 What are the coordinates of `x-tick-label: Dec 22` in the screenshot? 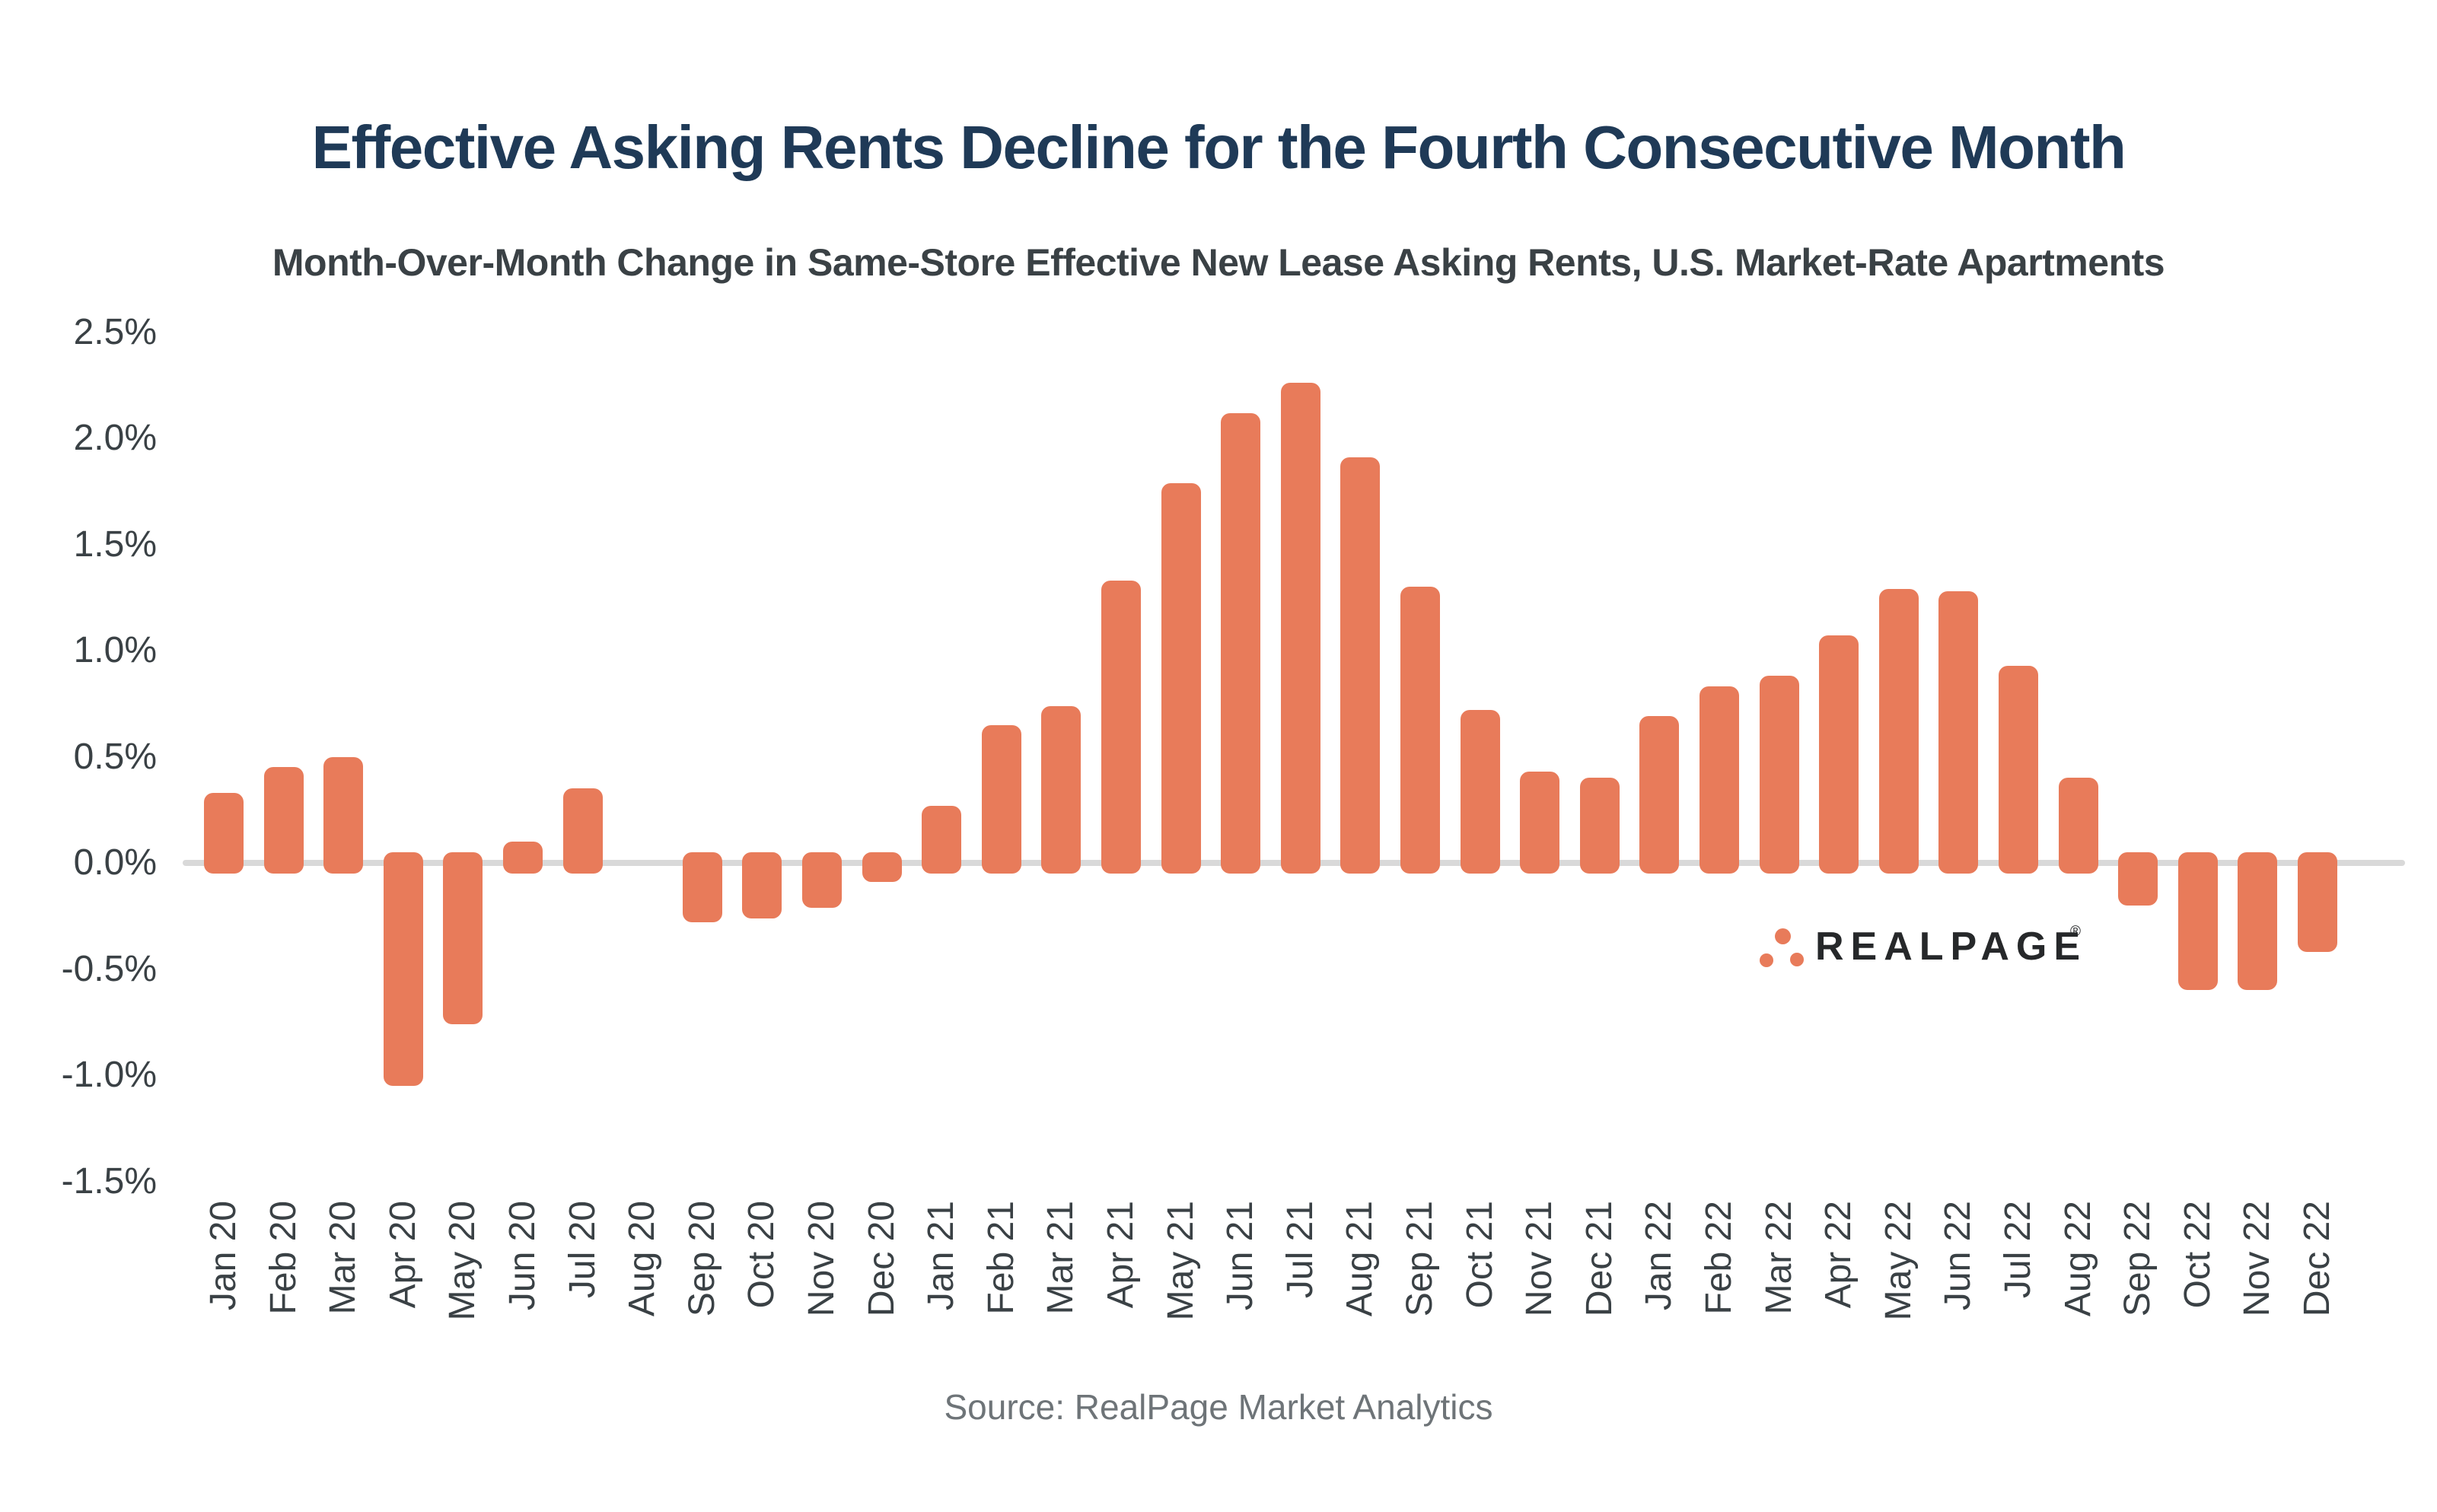 It's located at (2317, 1259).